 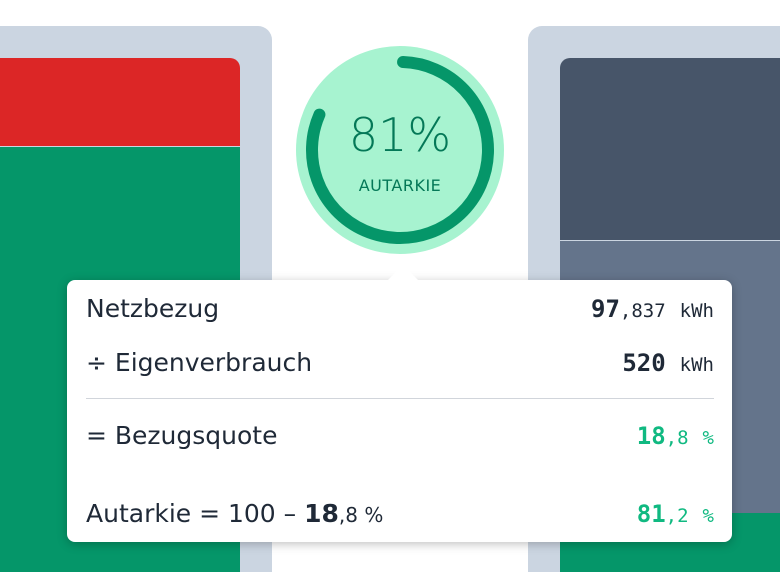 What do you see at coordinates (675, 436) in the screenshot?
I see `row-value: 18,8%` at bounding box center [675, 436].